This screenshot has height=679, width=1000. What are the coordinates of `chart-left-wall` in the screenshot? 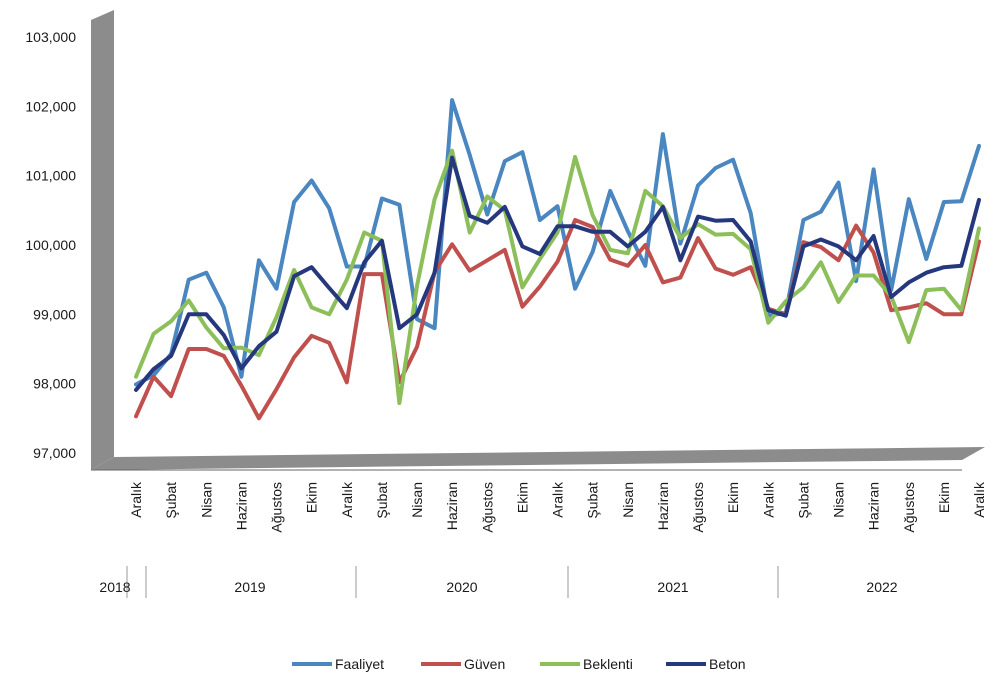 It's located at (102, 240).